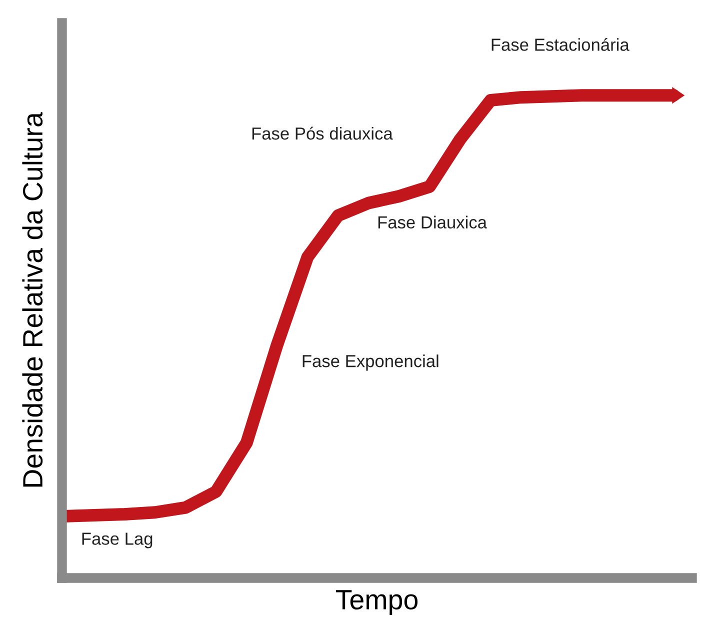 Image resolution: width=706 pixels, height=619 pixels. Describe the element at coordinates (322, 133) in the screenshot. I see `annotation: Fase Pós diauxica` at that location.